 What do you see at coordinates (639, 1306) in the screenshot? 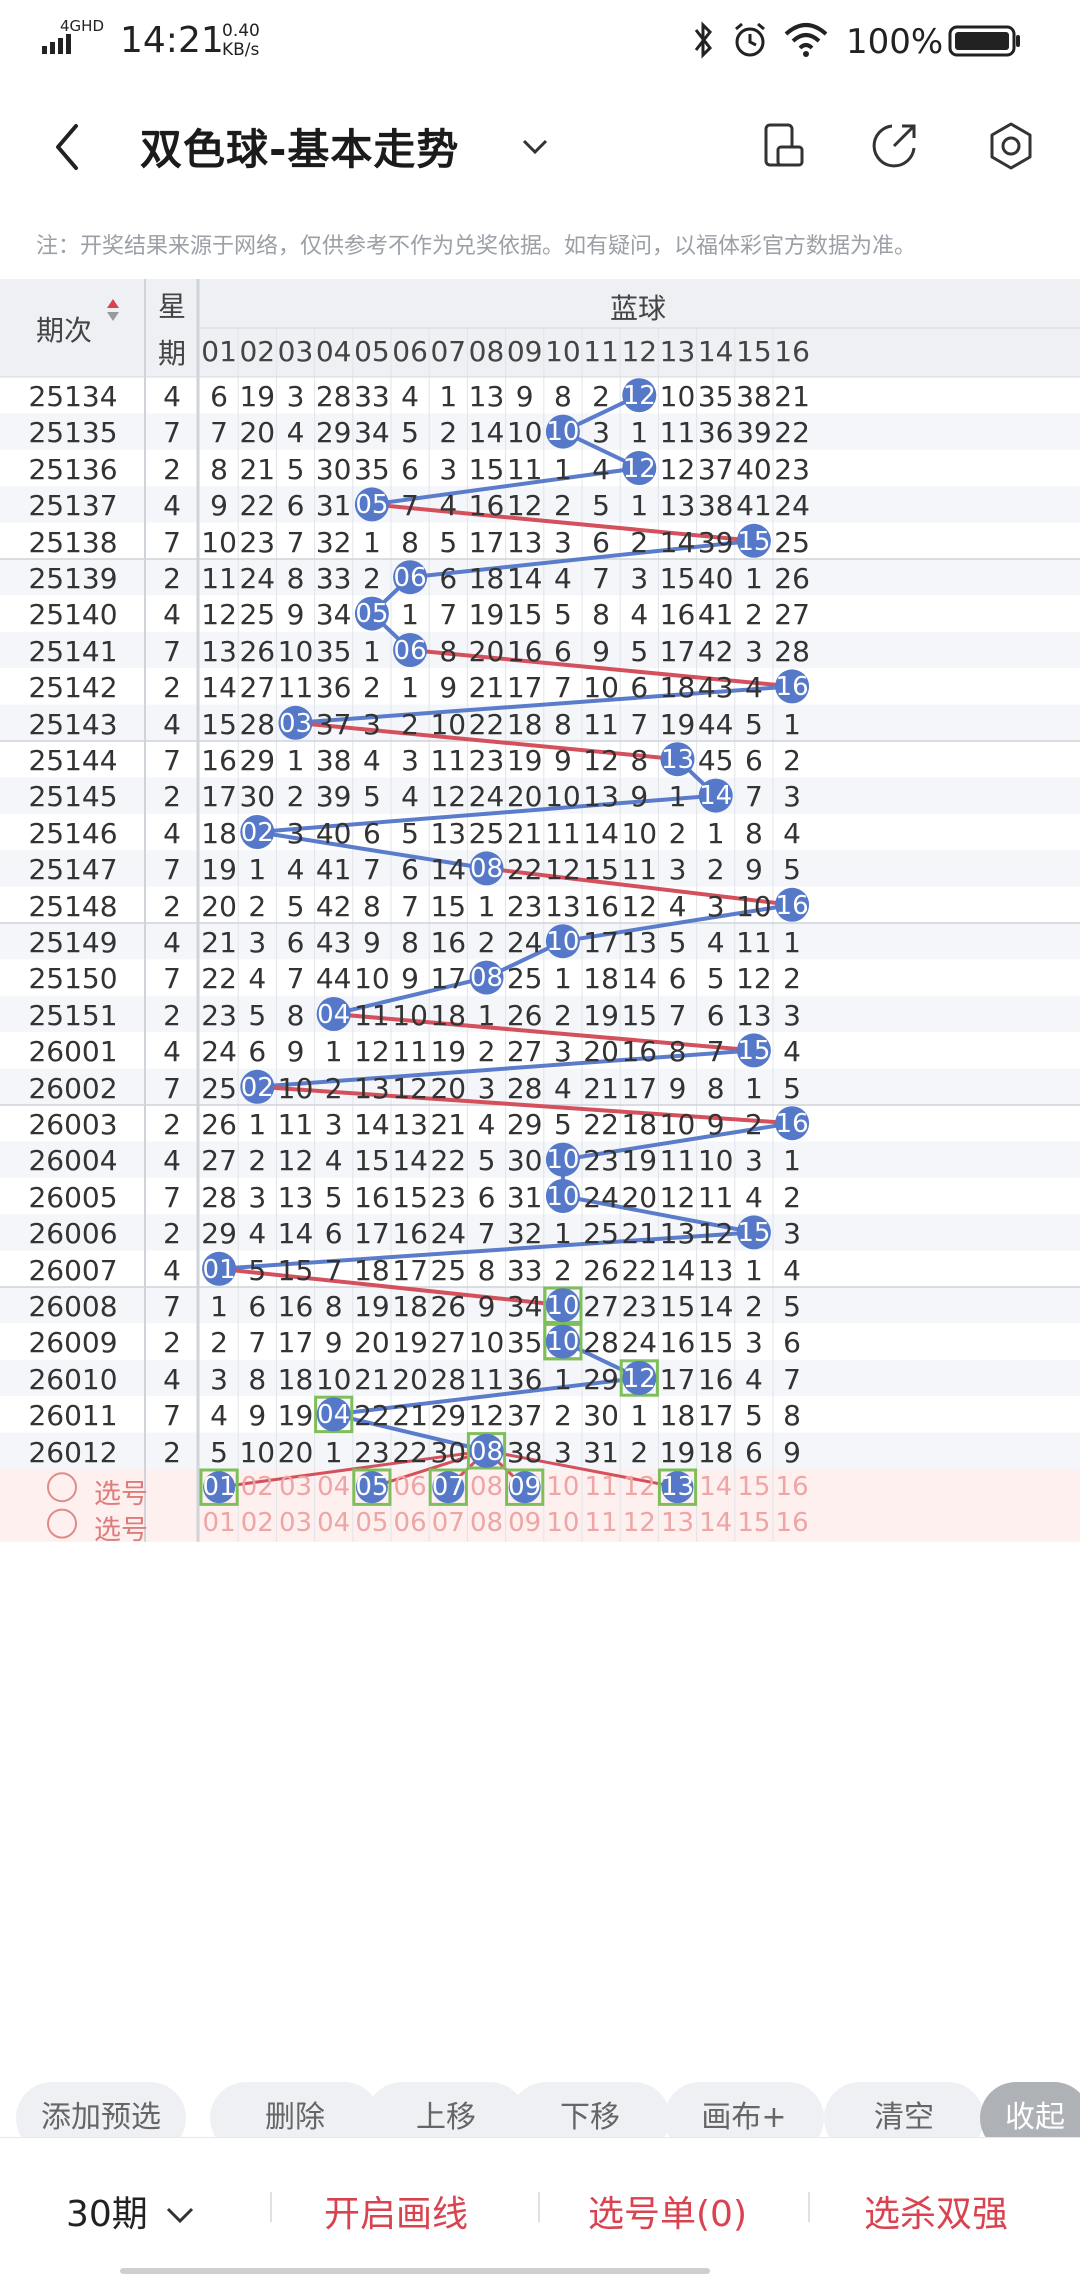
I see `omission-cell: 23` at bounding box center [639, 1306].